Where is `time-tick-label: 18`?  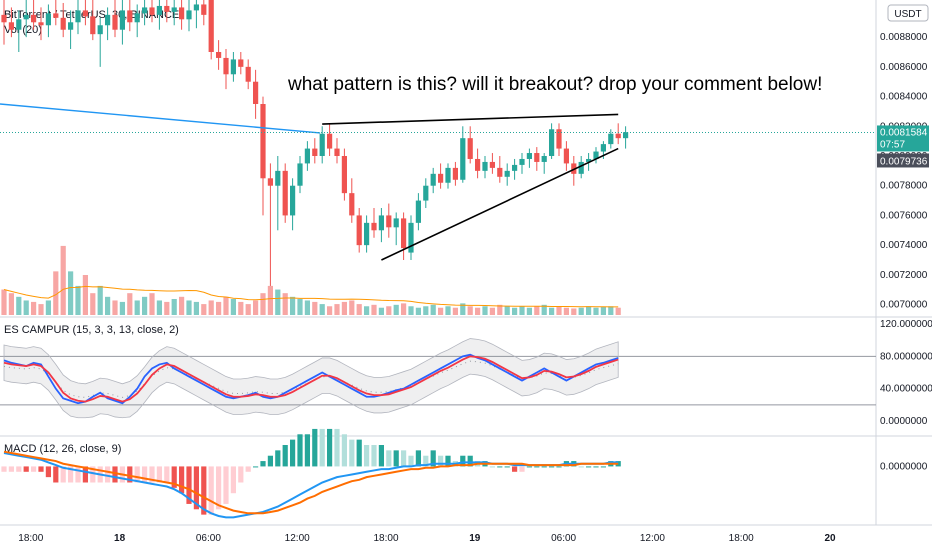
time-tick-label: 18 is located at coordinates (120, 538).